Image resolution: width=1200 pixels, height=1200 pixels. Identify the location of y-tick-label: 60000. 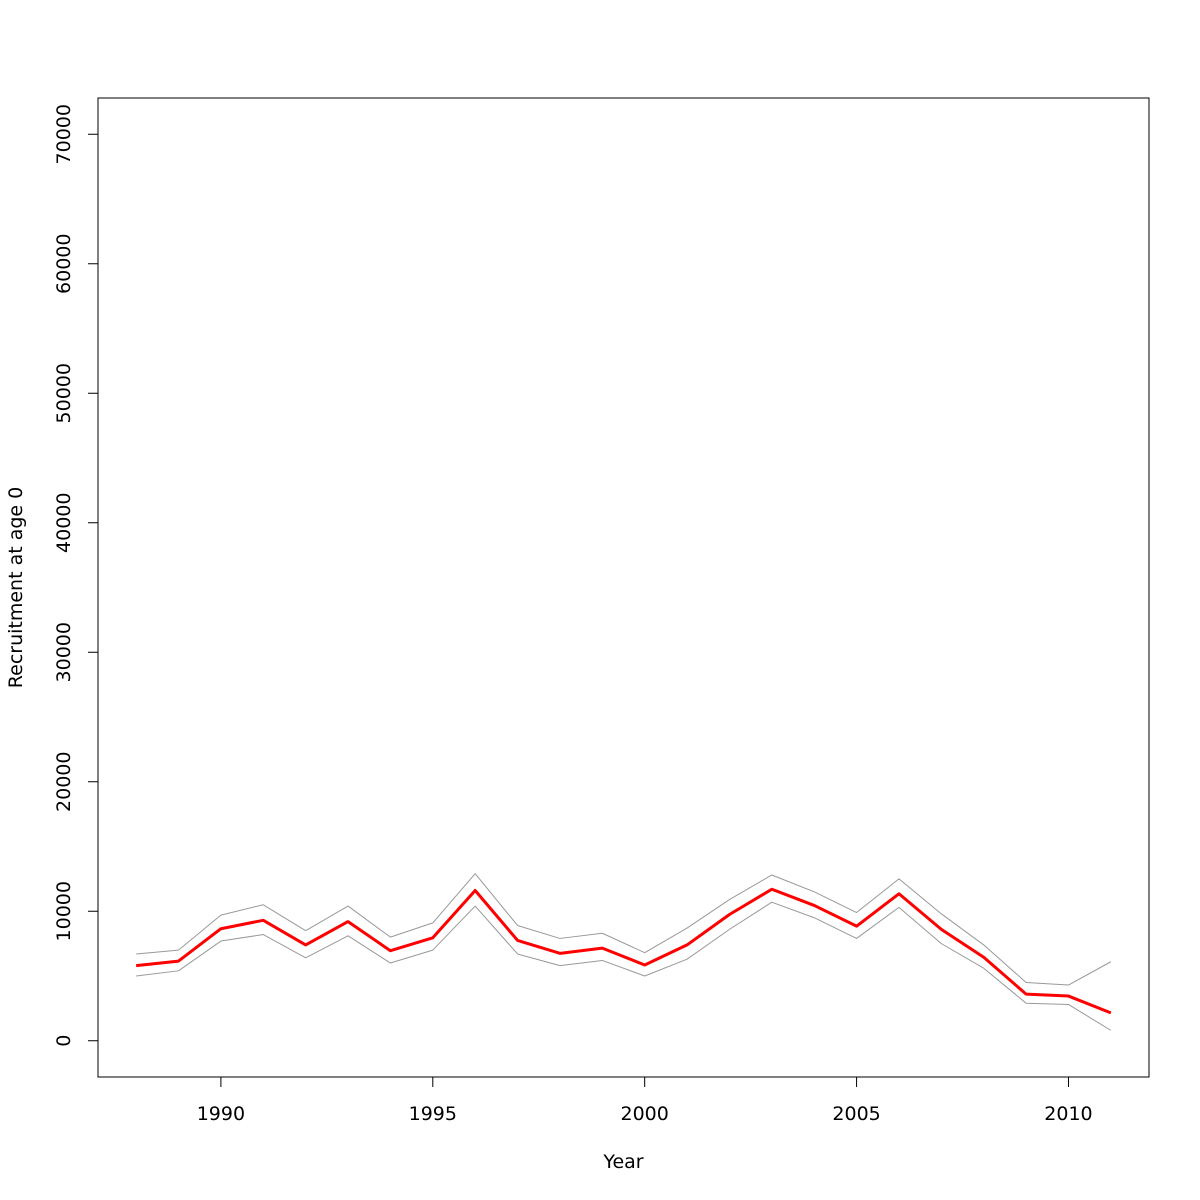
(64, 264).